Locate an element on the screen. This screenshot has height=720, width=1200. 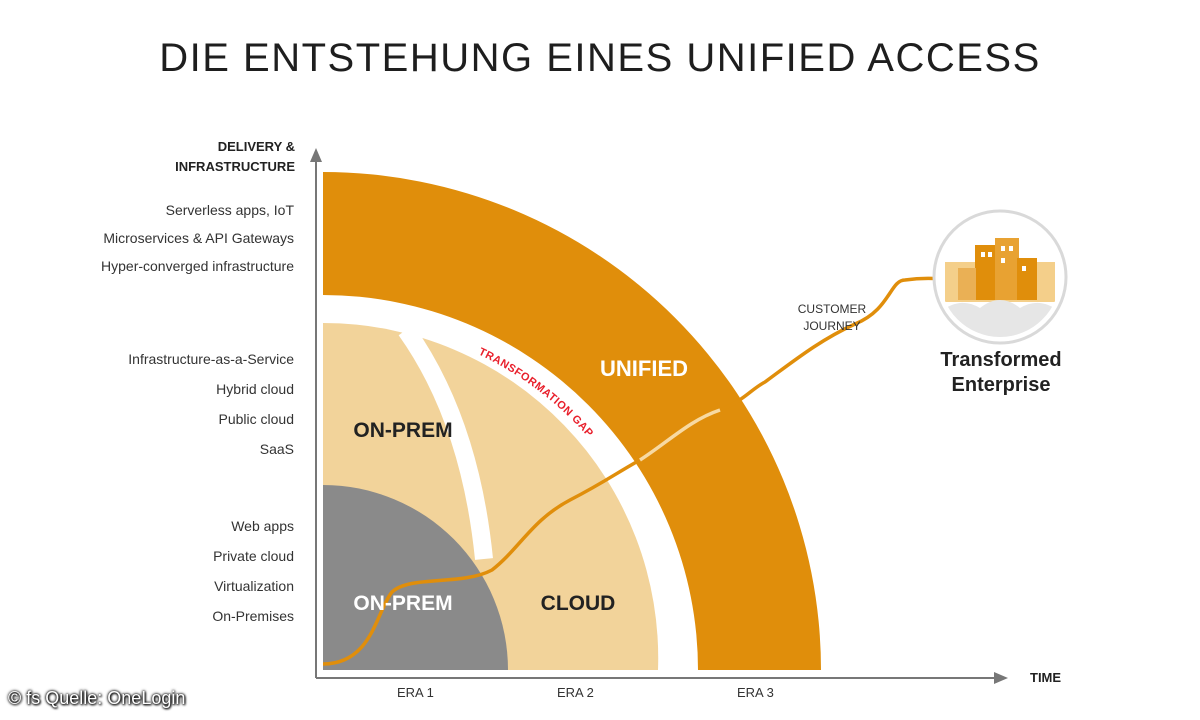
x-label-era-1: ERA 1 is located at coordinates (415, 692).